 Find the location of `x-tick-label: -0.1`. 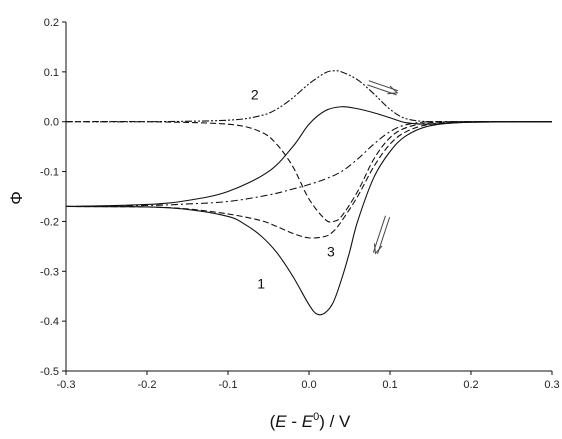

x-tick-label: -0.1 is located at coordinates (228, 385).